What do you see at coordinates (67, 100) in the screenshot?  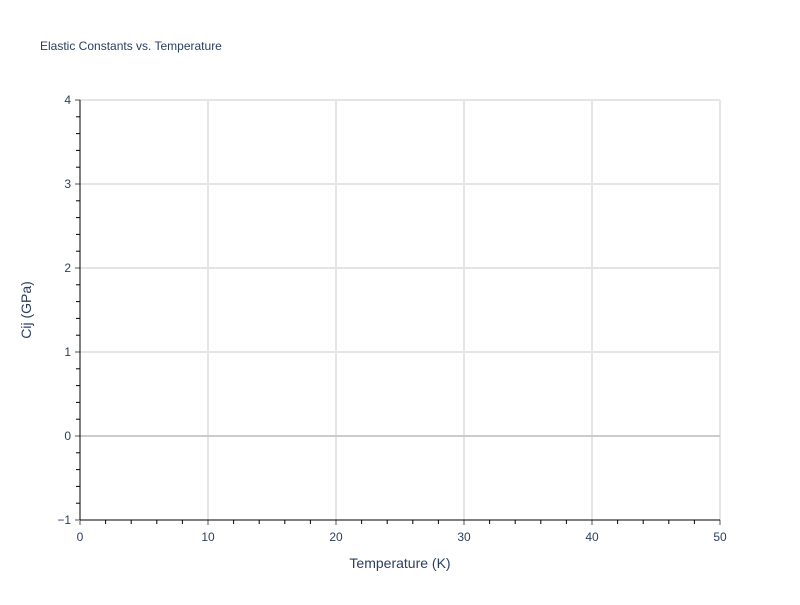 I see `y-tick-label: 4` at bounding box center [67, 100].